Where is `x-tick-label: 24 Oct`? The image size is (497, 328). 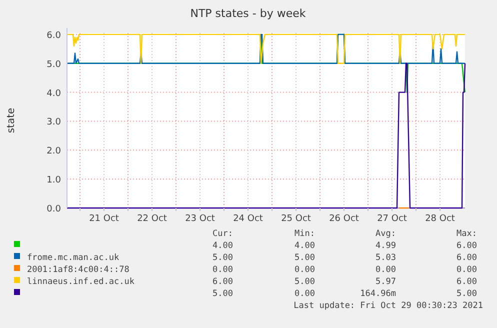 x-tick-label: 24 Oct is located at coordinates (248, 219).